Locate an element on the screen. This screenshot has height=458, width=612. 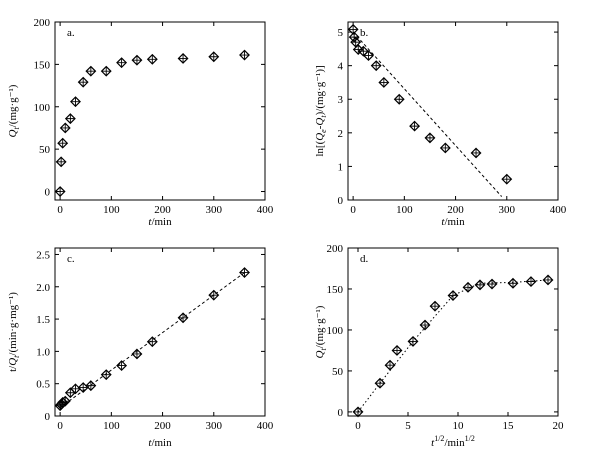
y-tick-label: 2.0 is located at coordinates (43, 288).